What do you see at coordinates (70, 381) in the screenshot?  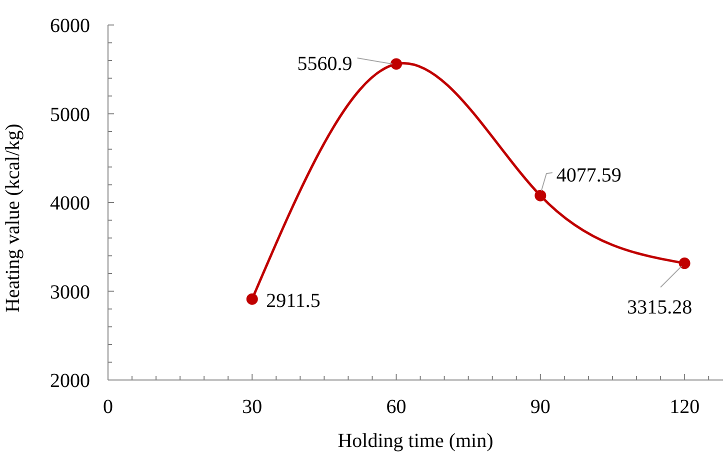 I see `y-tick-label: 2000` at bounding box center [70, 381].